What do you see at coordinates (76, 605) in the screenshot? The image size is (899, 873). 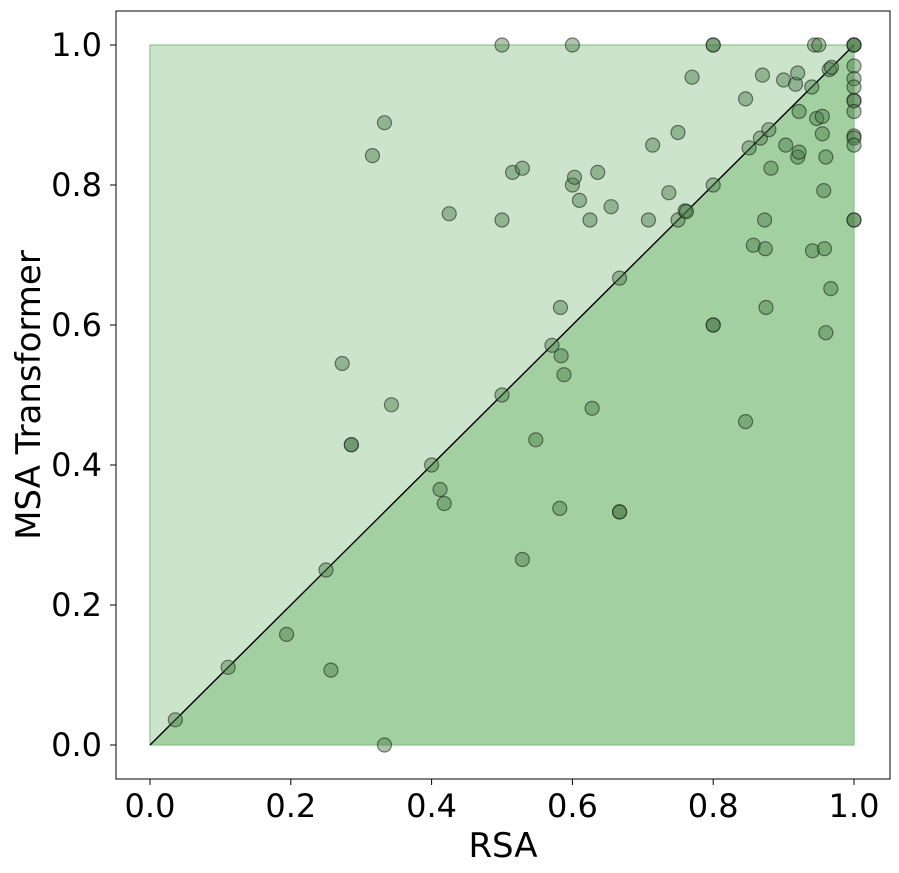 I see `y-tick-label: 0.2` at bounding box center [76, 605].